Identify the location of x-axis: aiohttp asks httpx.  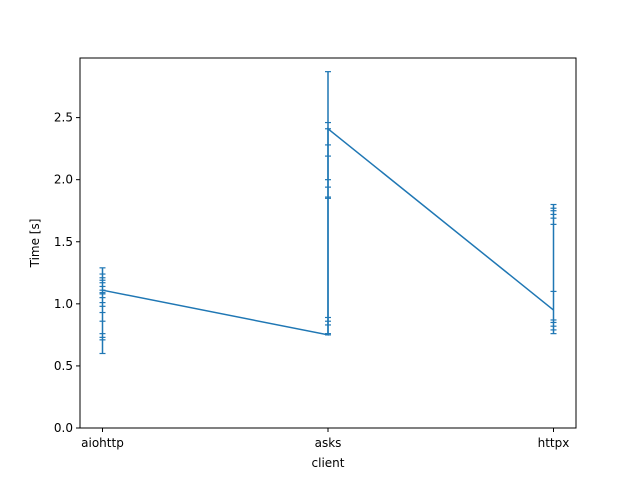
(325, 439).